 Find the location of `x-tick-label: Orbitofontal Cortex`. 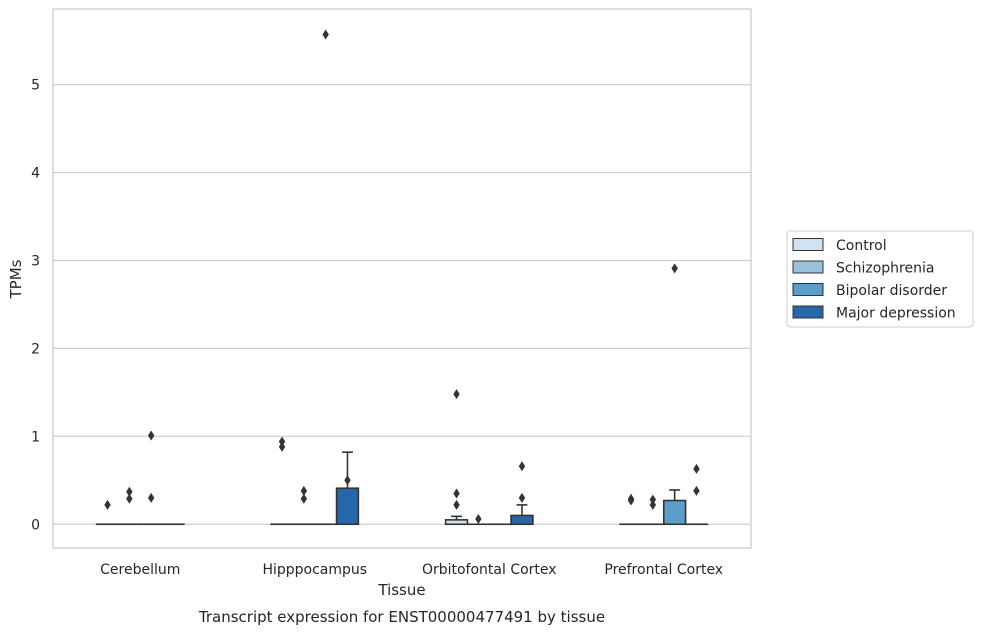

x-tick-label: Orbitofontal Cortex is located at coordinates (489, 570).